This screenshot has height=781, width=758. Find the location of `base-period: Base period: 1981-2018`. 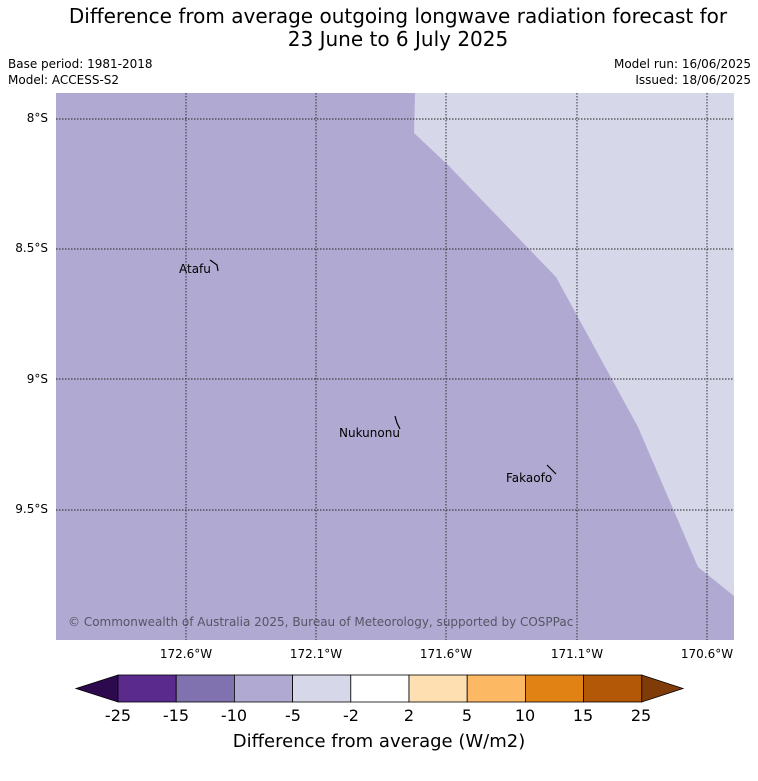

base-period: Base period: 1981-2018 is located at coordinates (80, 64).